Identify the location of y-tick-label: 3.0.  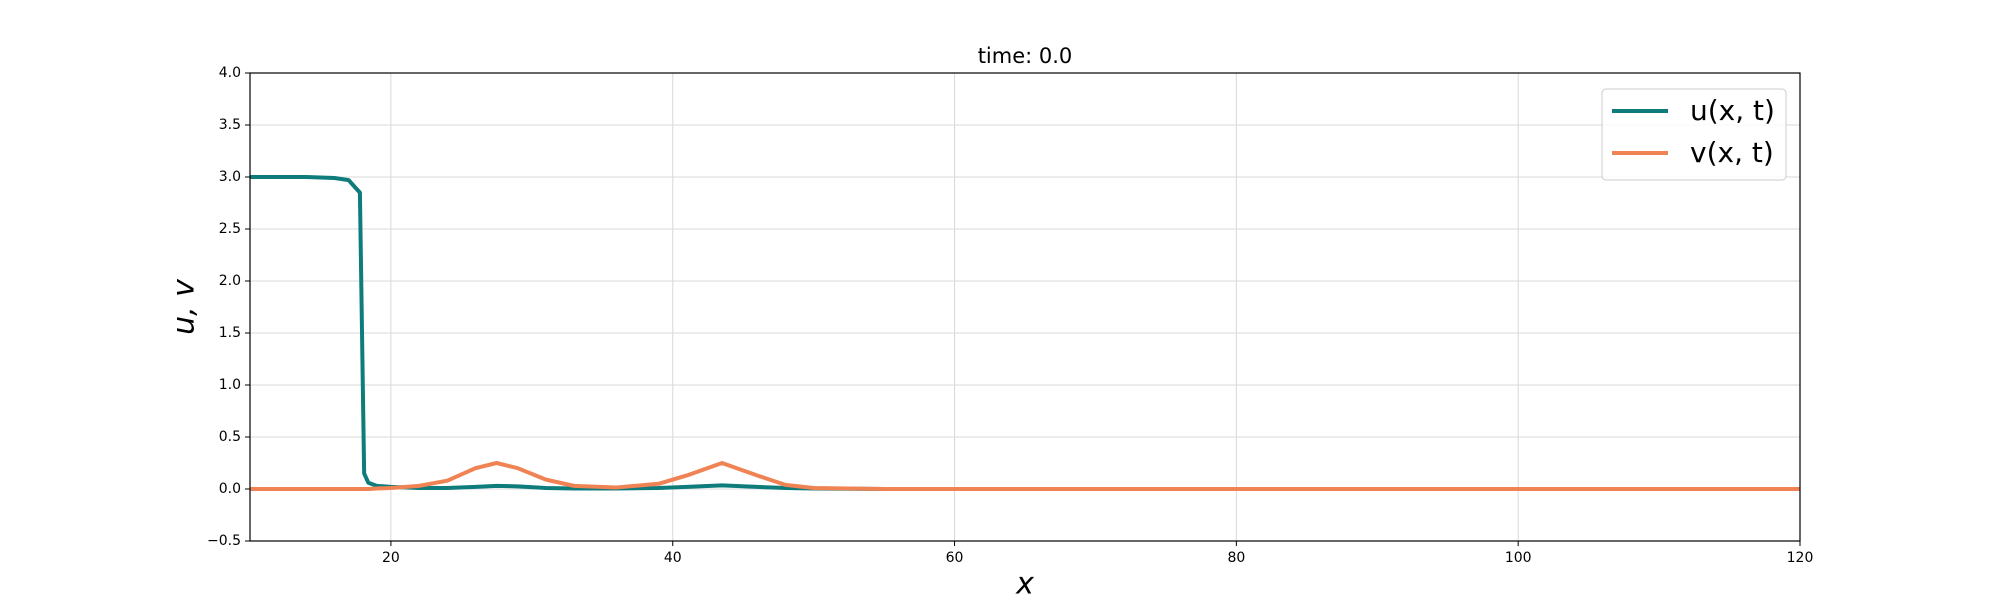
(230, 177).